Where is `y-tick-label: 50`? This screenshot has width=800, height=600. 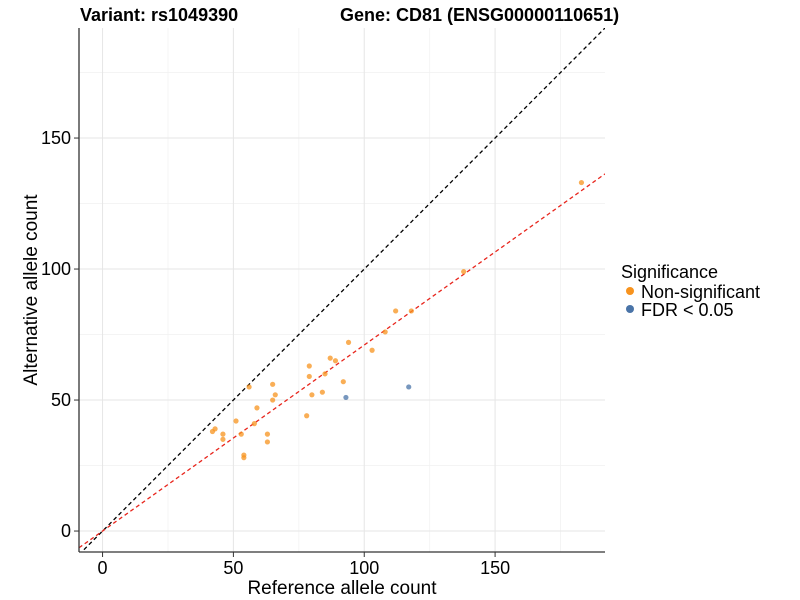
y-tick-label: 50 is located at coordinates (61, 400).